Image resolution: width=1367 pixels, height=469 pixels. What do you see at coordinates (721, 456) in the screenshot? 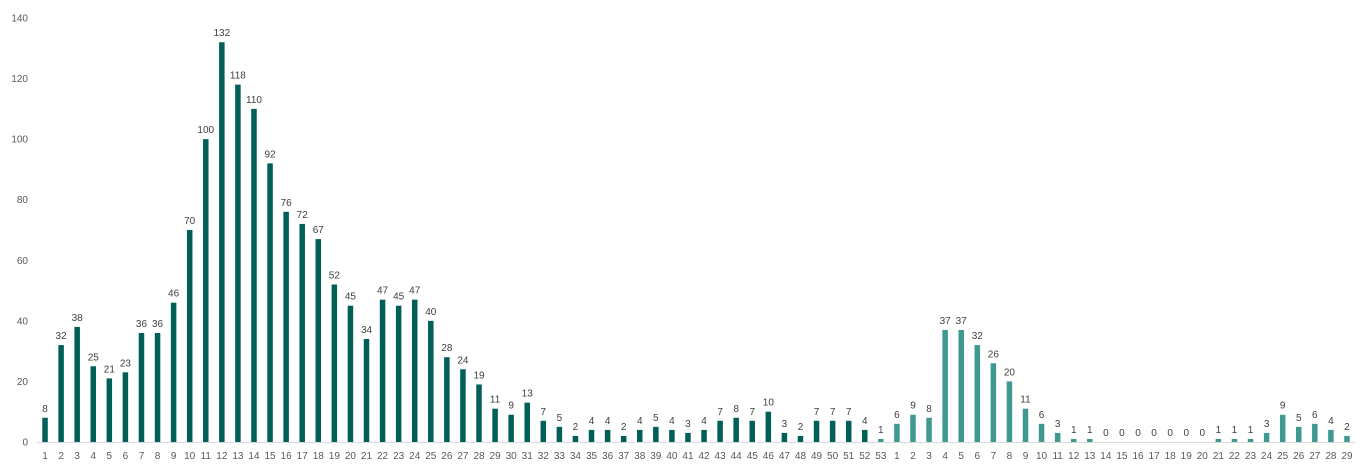
I see `x-tick-label: 43` at bounding box center [721, 456].